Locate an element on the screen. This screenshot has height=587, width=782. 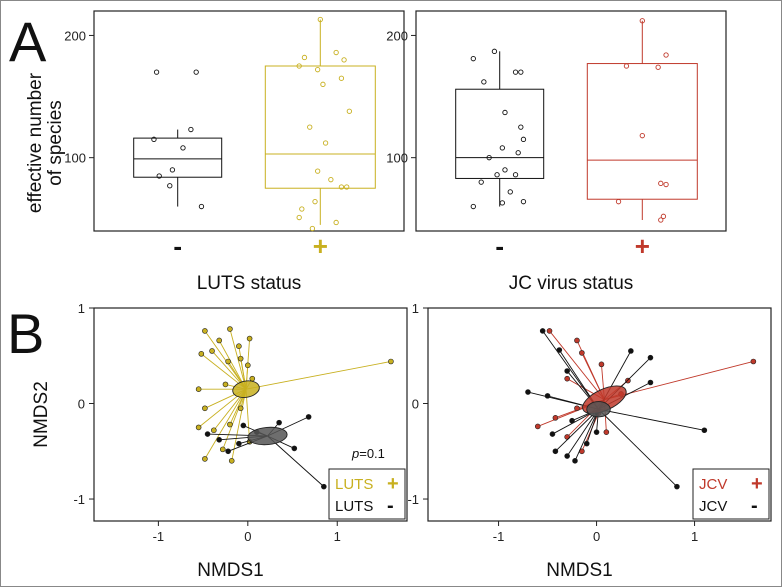
y-tick-label: 100 is located at coordinates (75, 158).